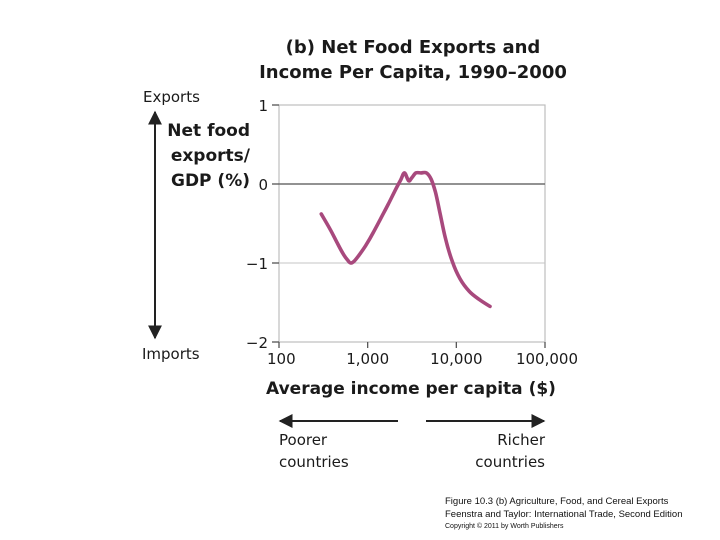  I want to click on richer-label-line-2: countries, so click(510, 462).